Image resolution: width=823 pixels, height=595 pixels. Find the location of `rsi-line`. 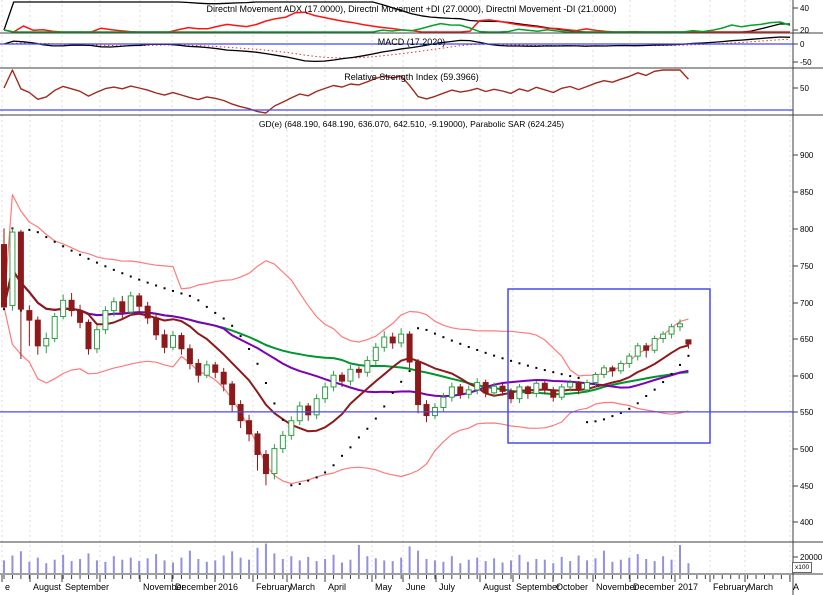

rsi-line is located at coordinates (346, 91).